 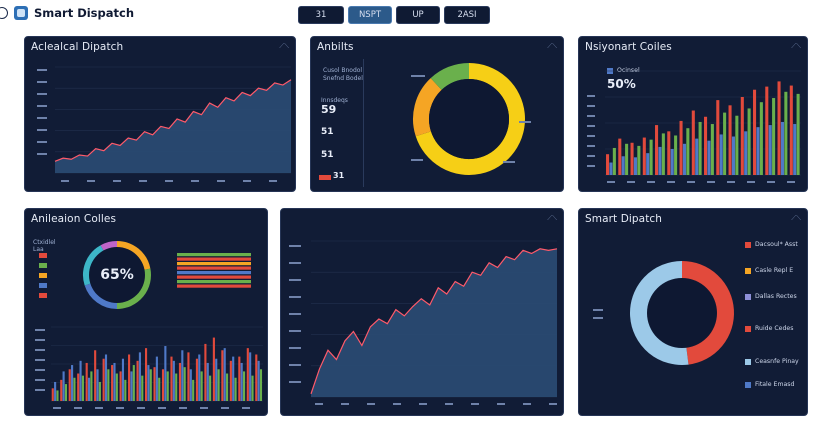 What do you see at coordinates (370, 15) in the screenshot?
I see `seg-nspt: NSPT` at bounding box center [370, 15].